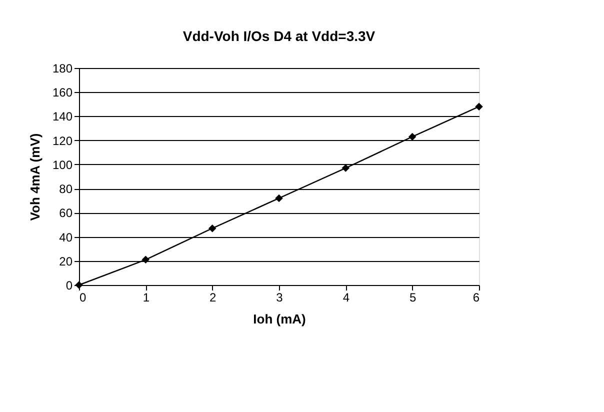 This screenshot has height=412, width=604. I want to click on x-tick-label: 5, so click(412, 297).